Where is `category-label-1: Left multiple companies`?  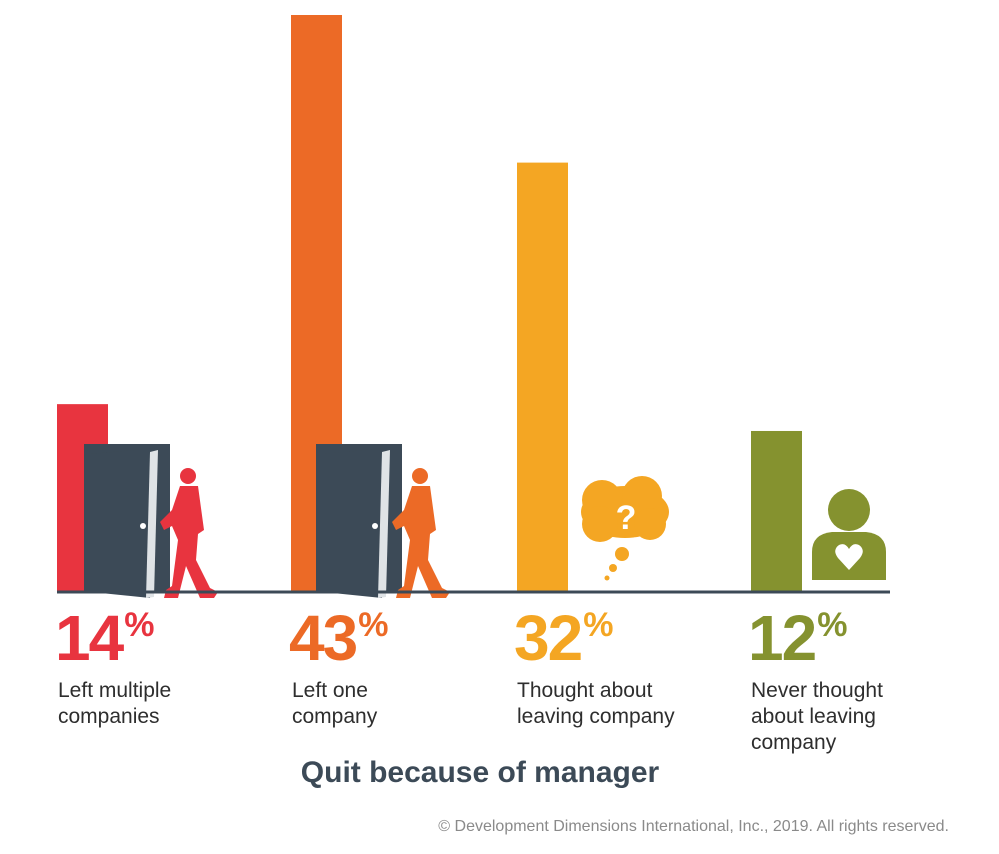 category-label-1: Left multiple companies is located at coordinates (115, 703).